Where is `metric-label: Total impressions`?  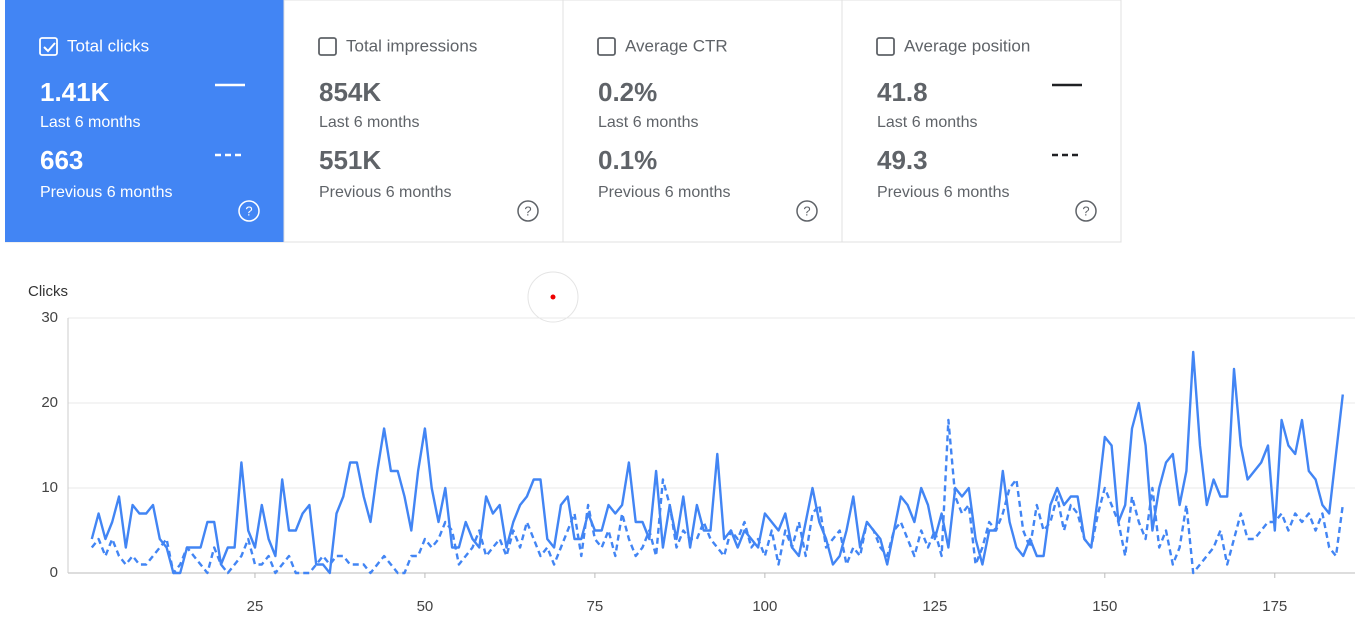 metric-label: Total impressions is located at coordinates (411, 45).